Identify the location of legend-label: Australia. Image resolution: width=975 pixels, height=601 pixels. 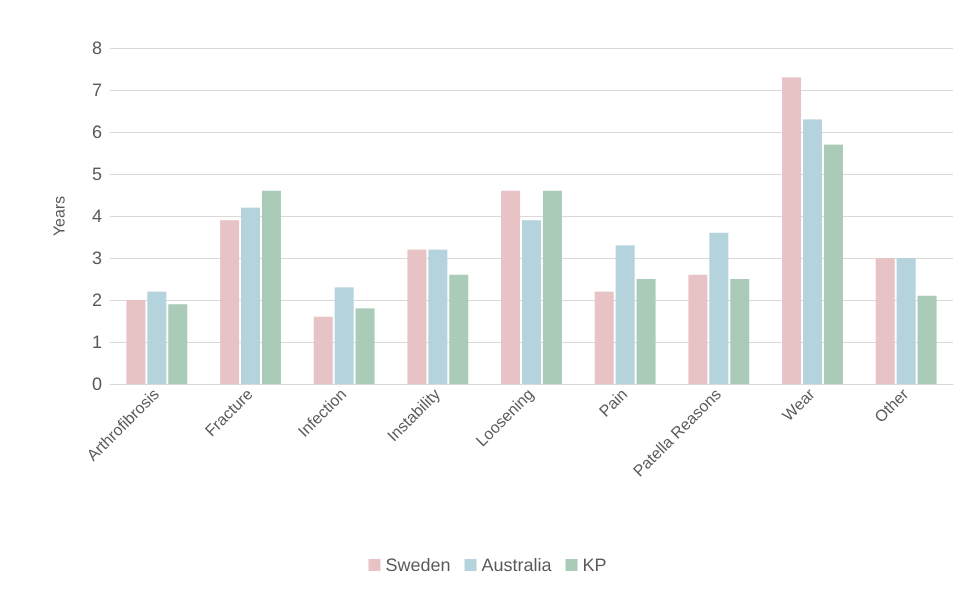
(517, 565).